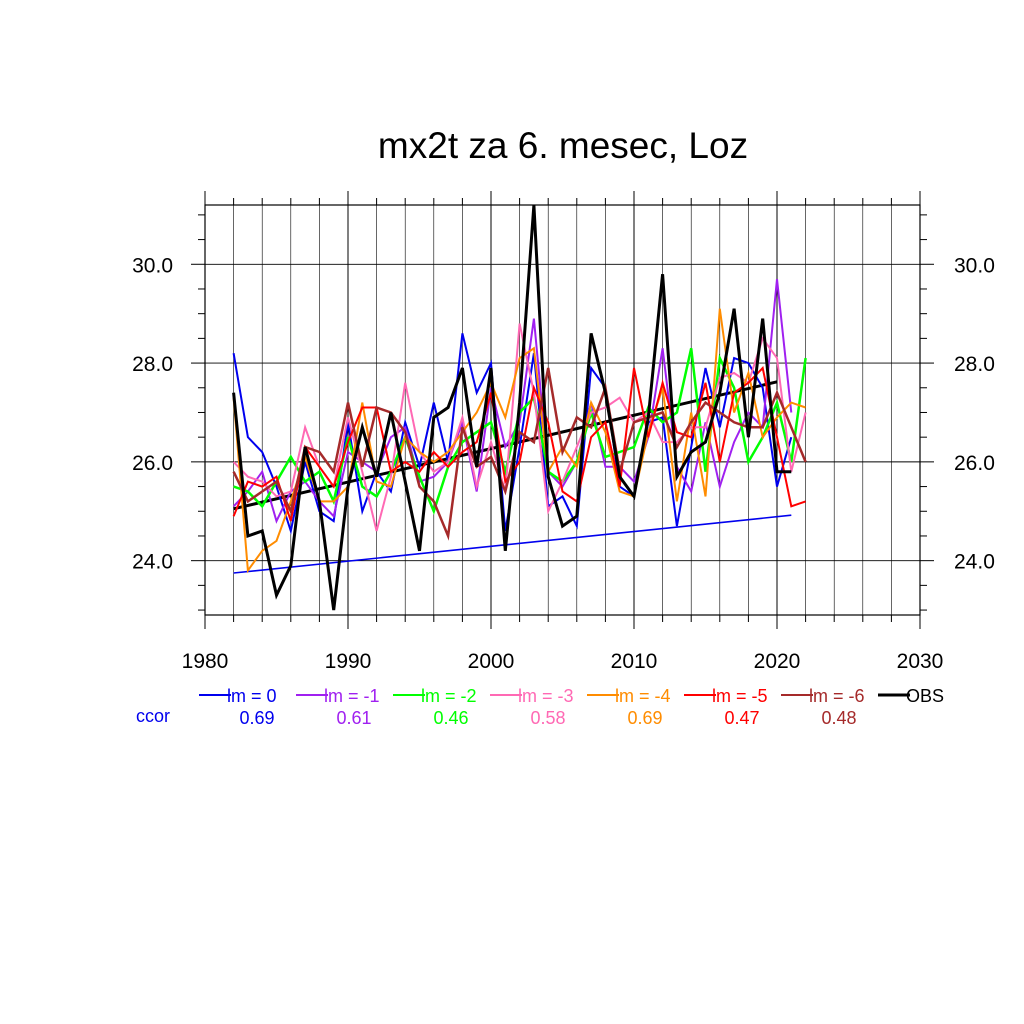 The height and width of the screenshot is (1024, 1024). What do you see at coordinates (837, 696) in the screenshot?
I see `legend-label: lm = -6` at bounding box center [837, 696].